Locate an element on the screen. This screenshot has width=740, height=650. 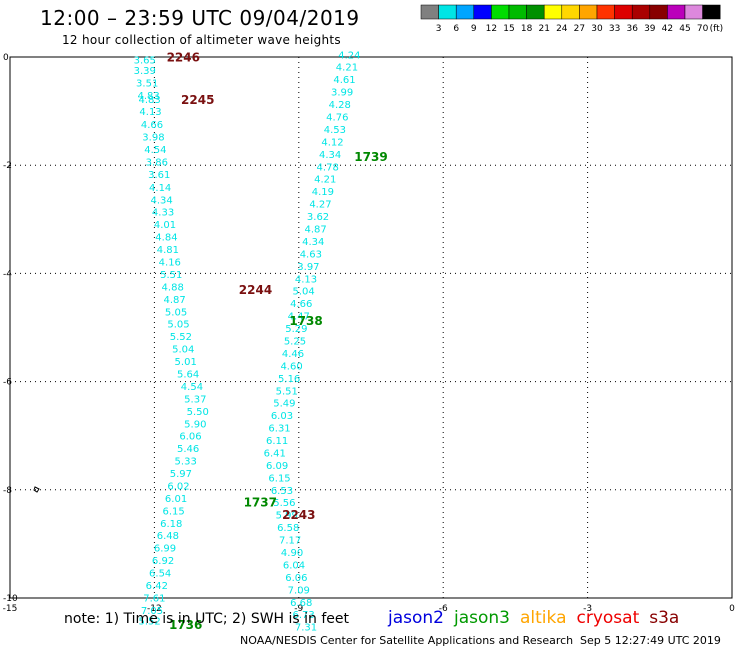
swh-value-label: 4.78 is located at coordinates (328, 167).